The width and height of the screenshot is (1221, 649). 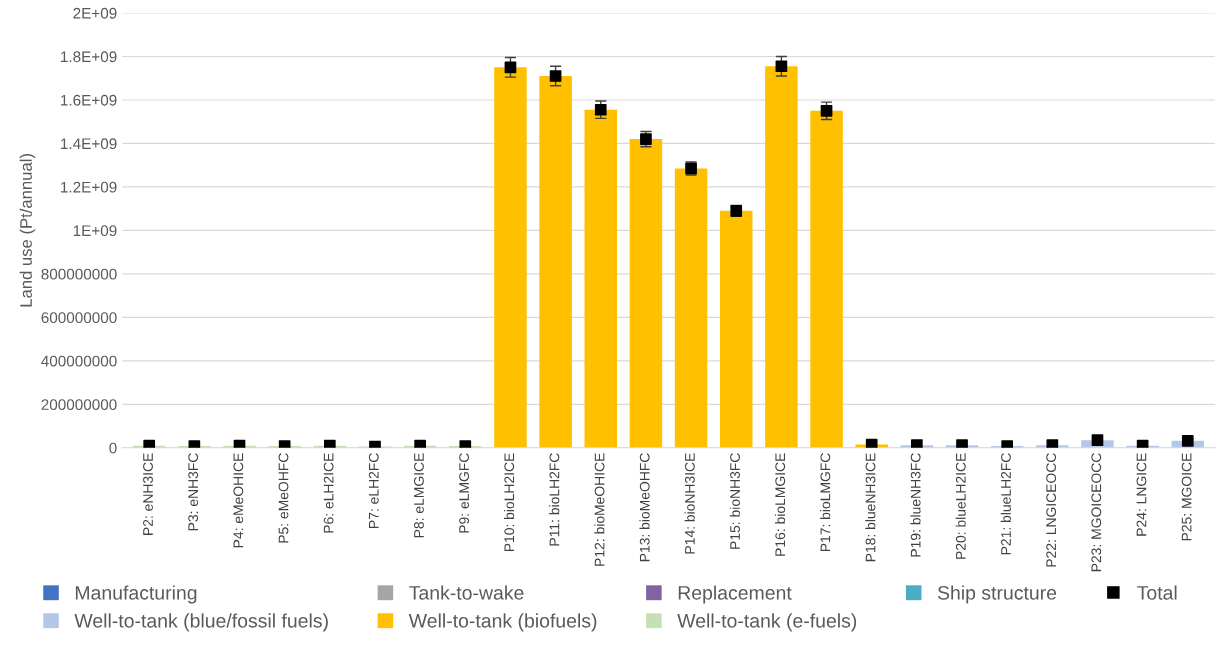 I want to click on legend-label: Well-to-tank (e-fuels), so click(x=767, y=622).